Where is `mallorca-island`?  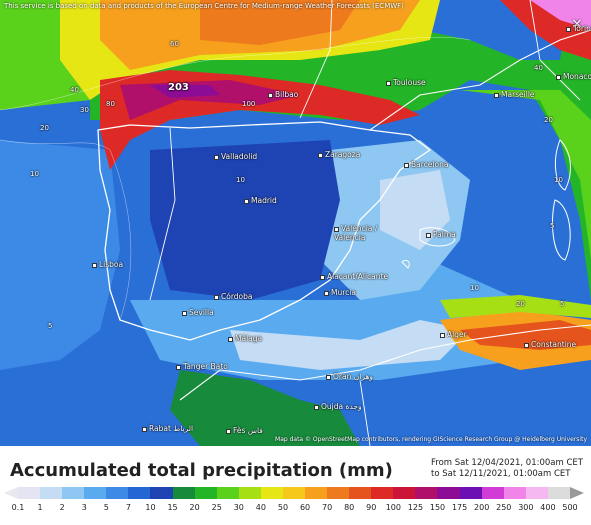 mallorca-island is located at coordinates (437, 237).